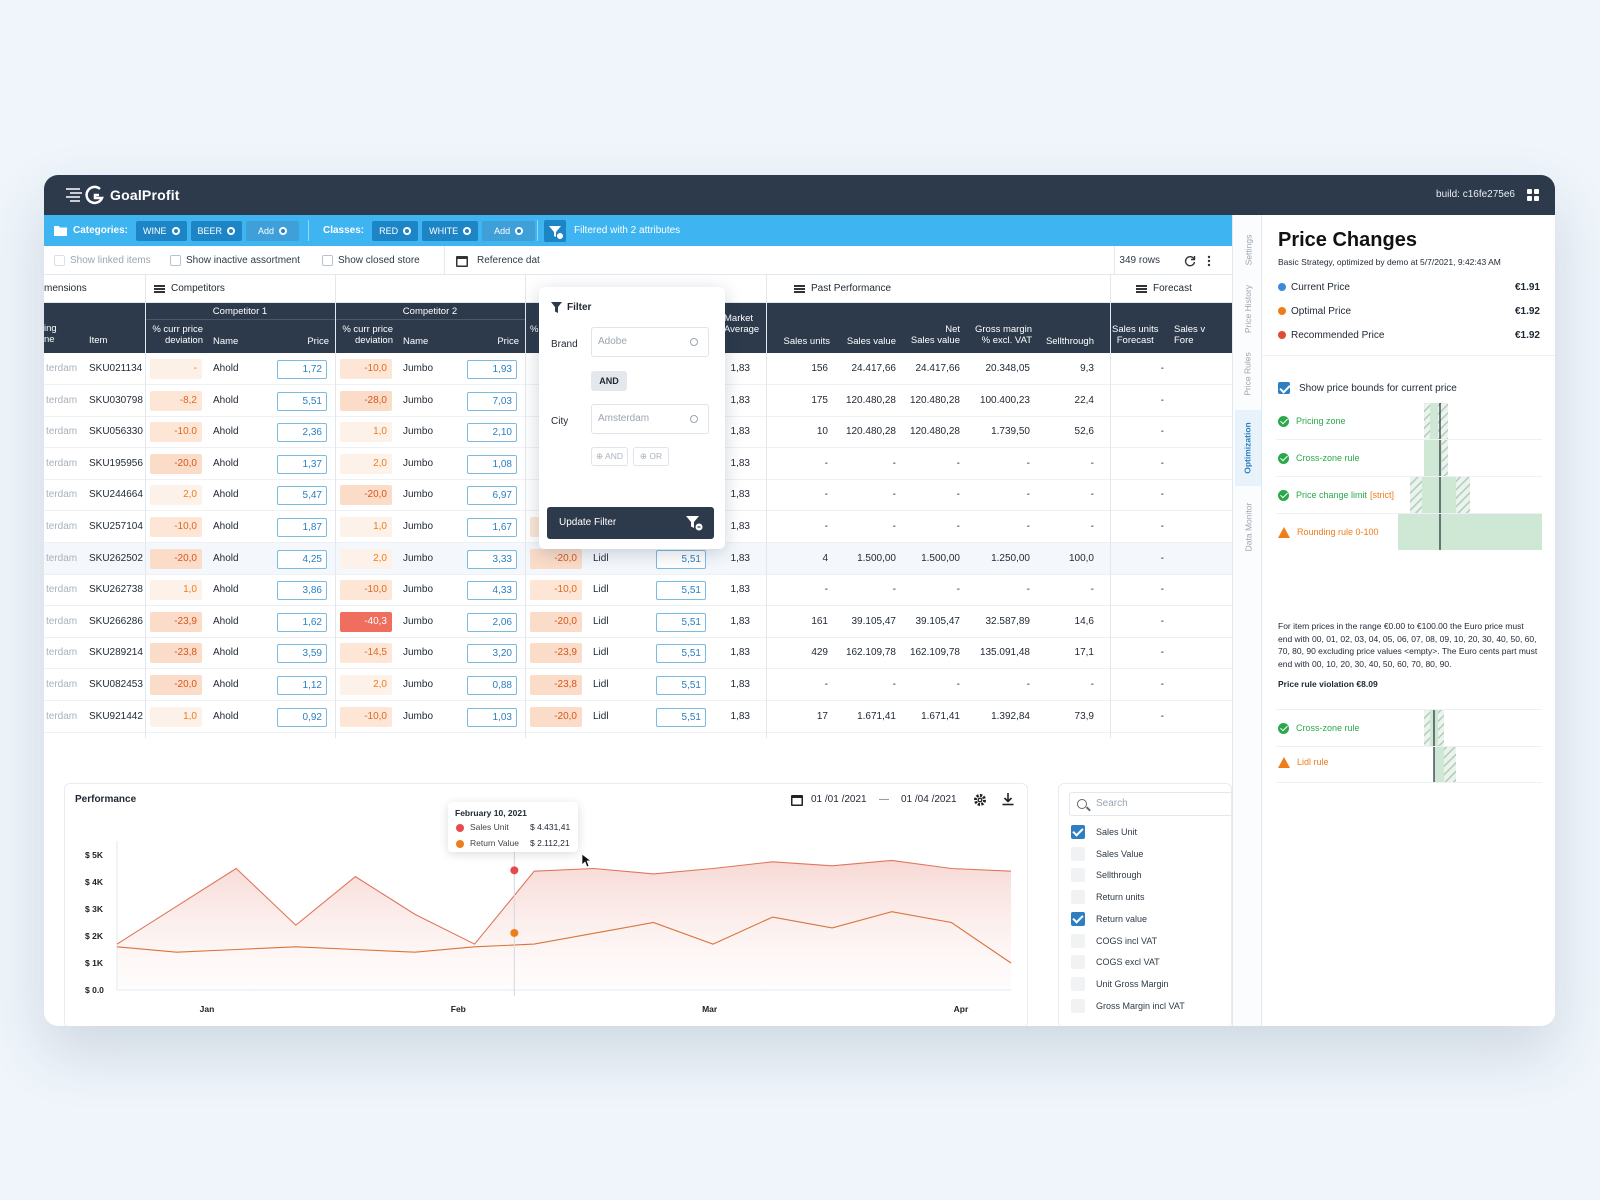 The height and width of the screenshot is (1200, 1600). What do you see at coordinates (302, 369) in the screenshot?
I see `price-input: 1,72` at bounding box center [302, 369].